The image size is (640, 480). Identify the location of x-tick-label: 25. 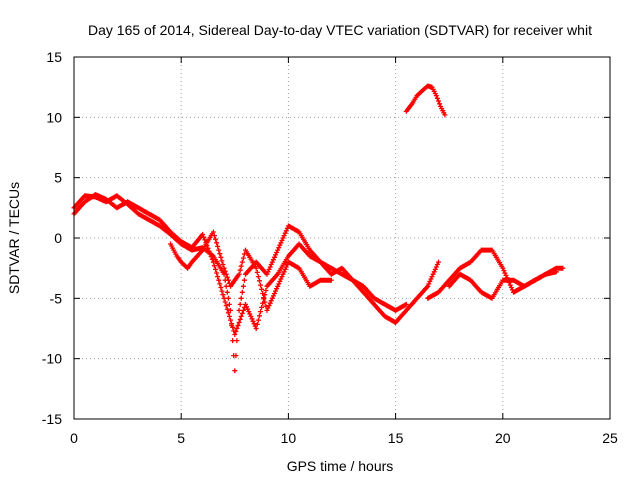
(610, 438).